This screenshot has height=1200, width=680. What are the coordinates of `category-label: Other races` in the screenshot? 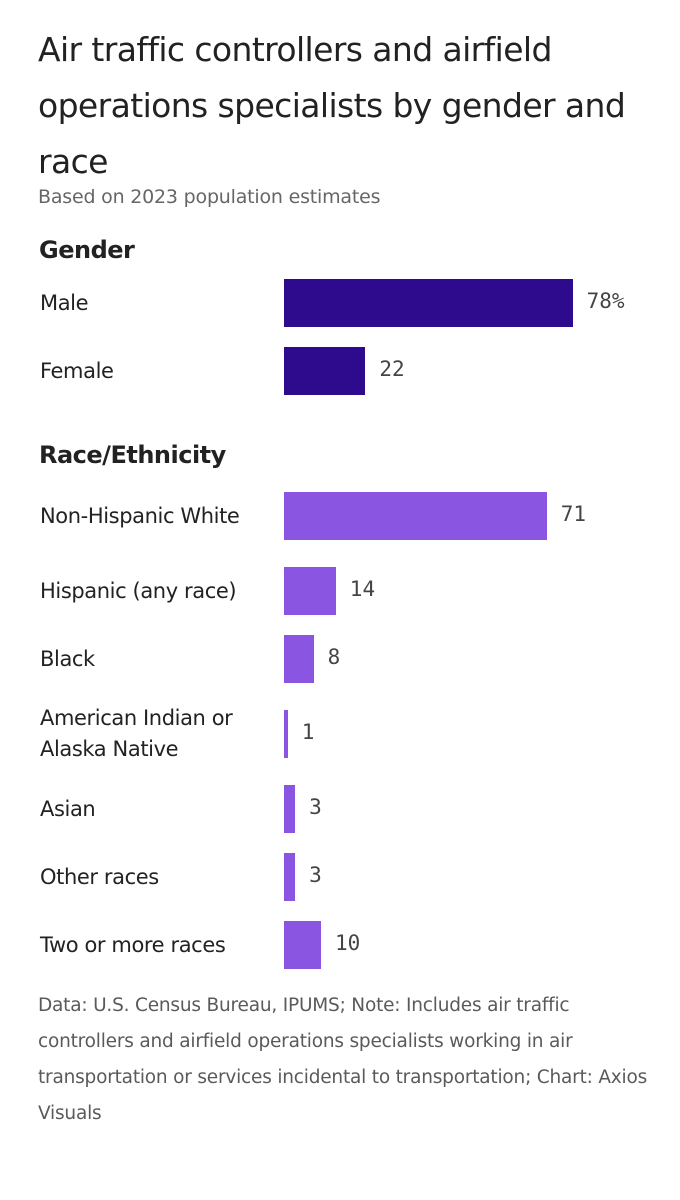 It's located at (99, 876).